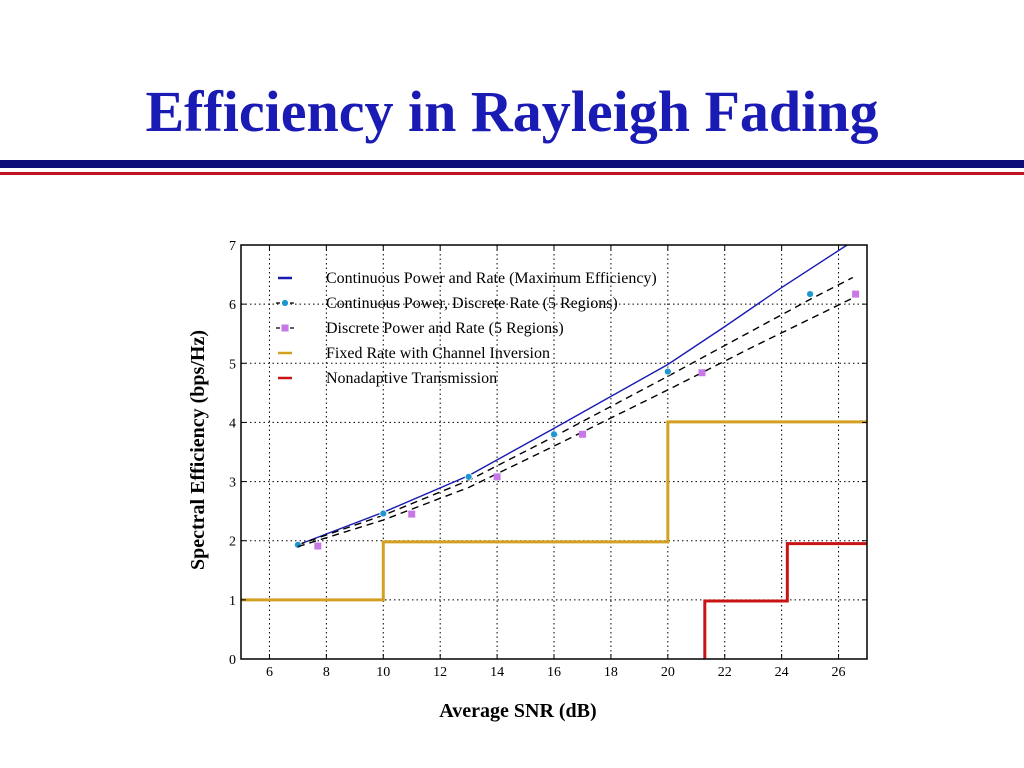 This screenshot has height=768, width=1024. Describe the element at coordinates (512, 111) in the screenshot. I see `slide-title: Efficiency in Rayleigh Fading` at that location.